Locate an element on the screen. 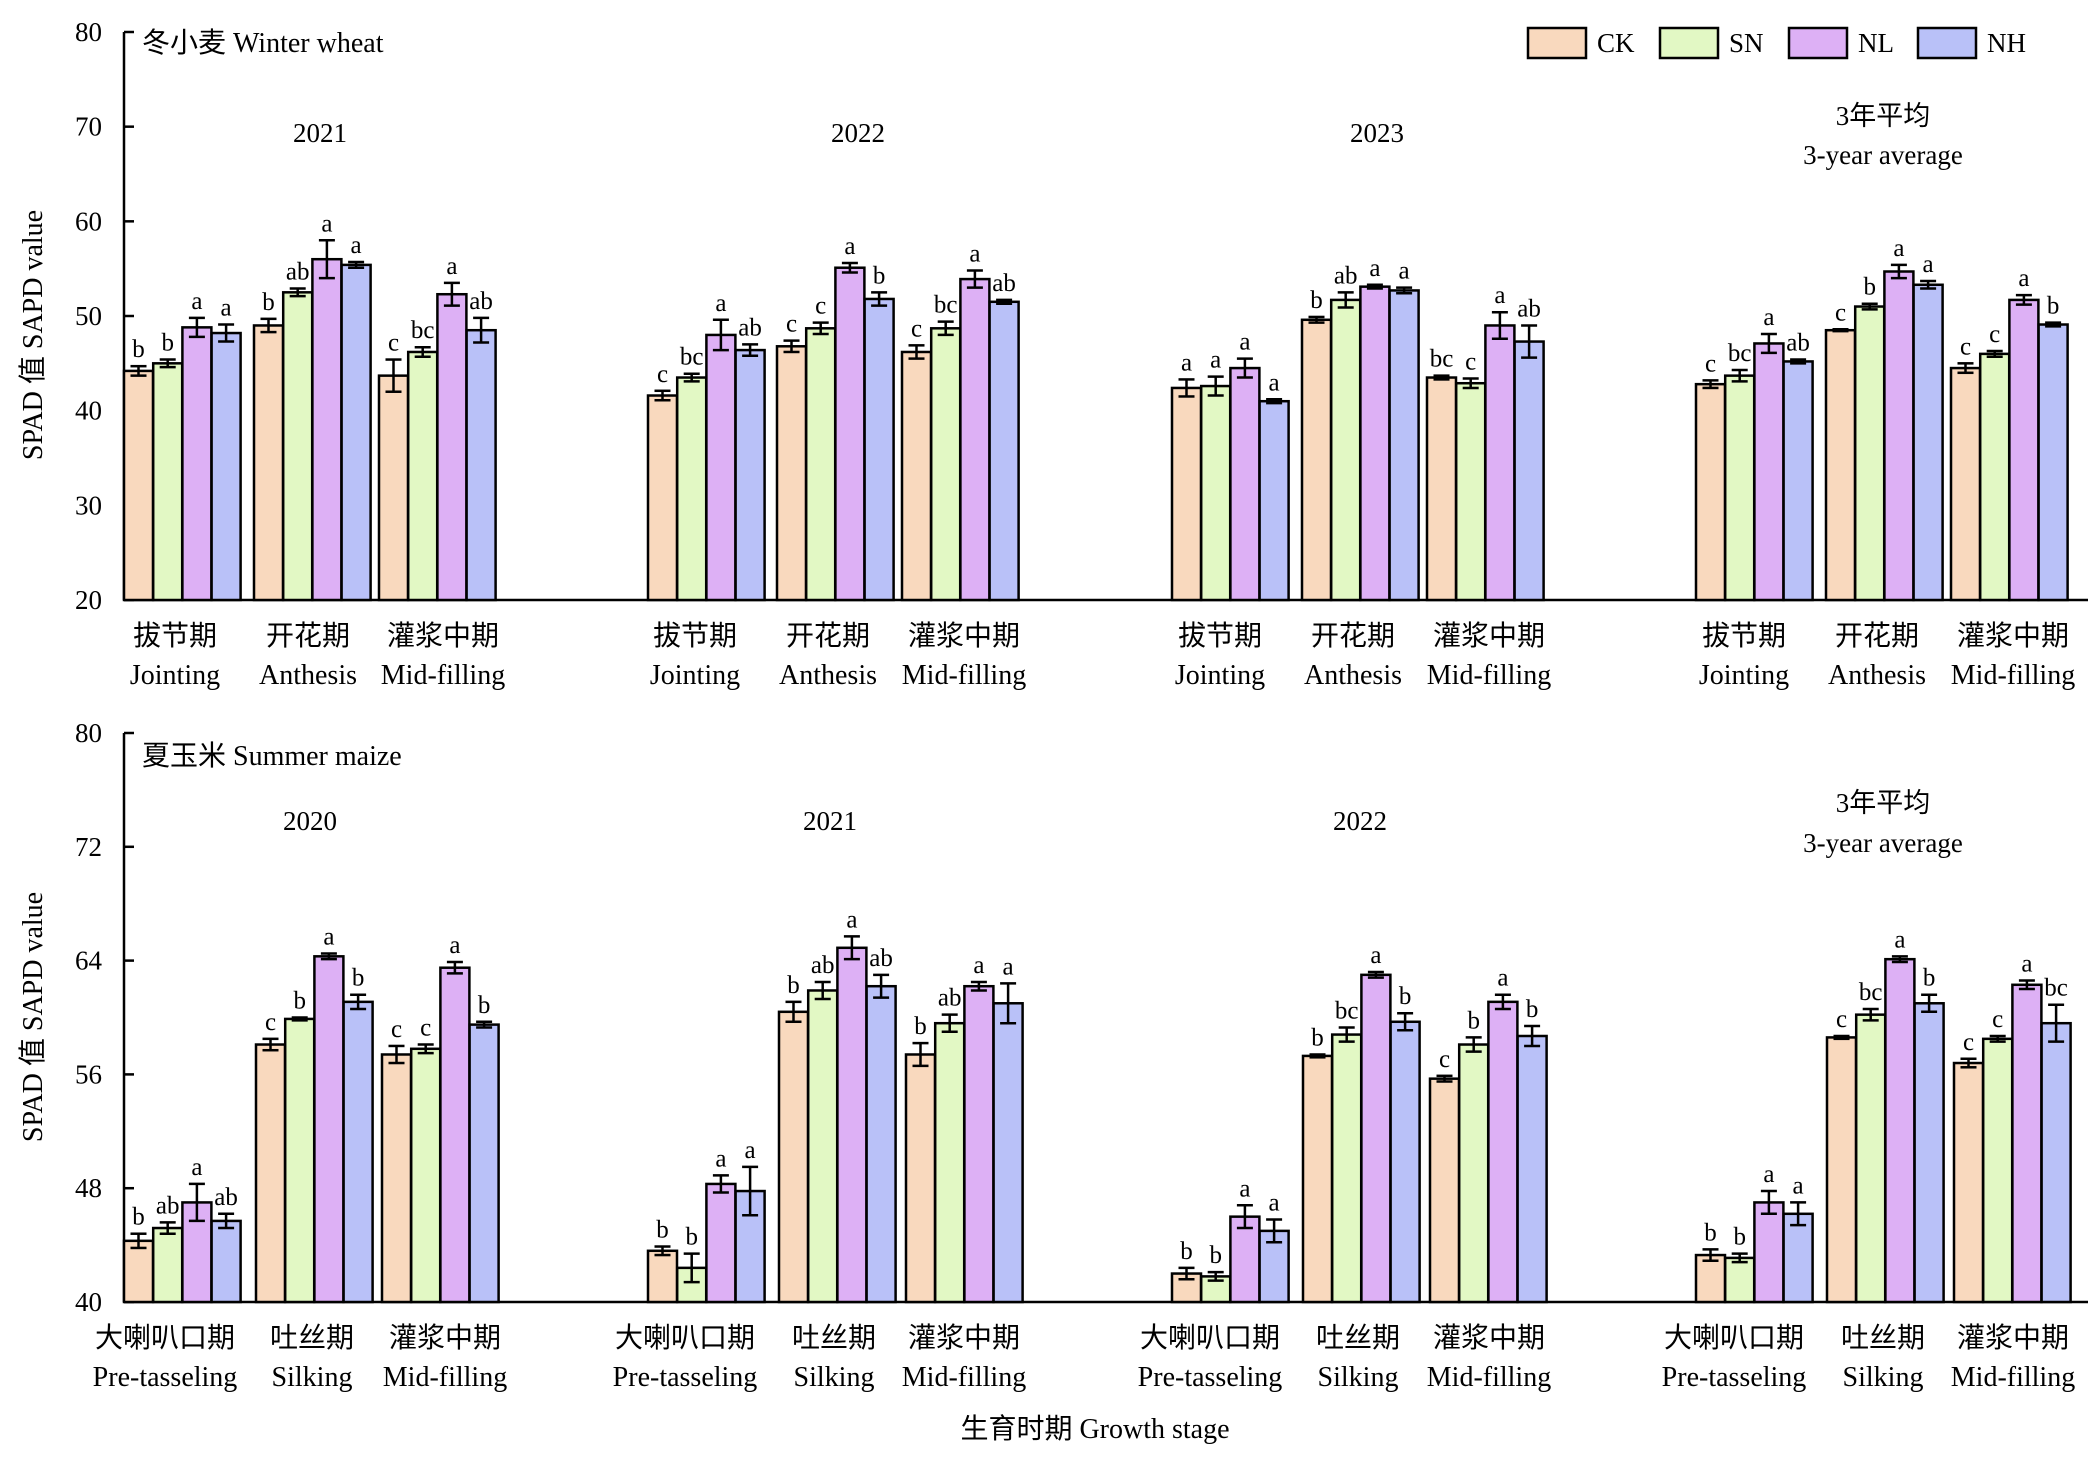  y-axis-label-winter-wheat: SPAD 值 SAPD value is located at coordinates (33, 335).